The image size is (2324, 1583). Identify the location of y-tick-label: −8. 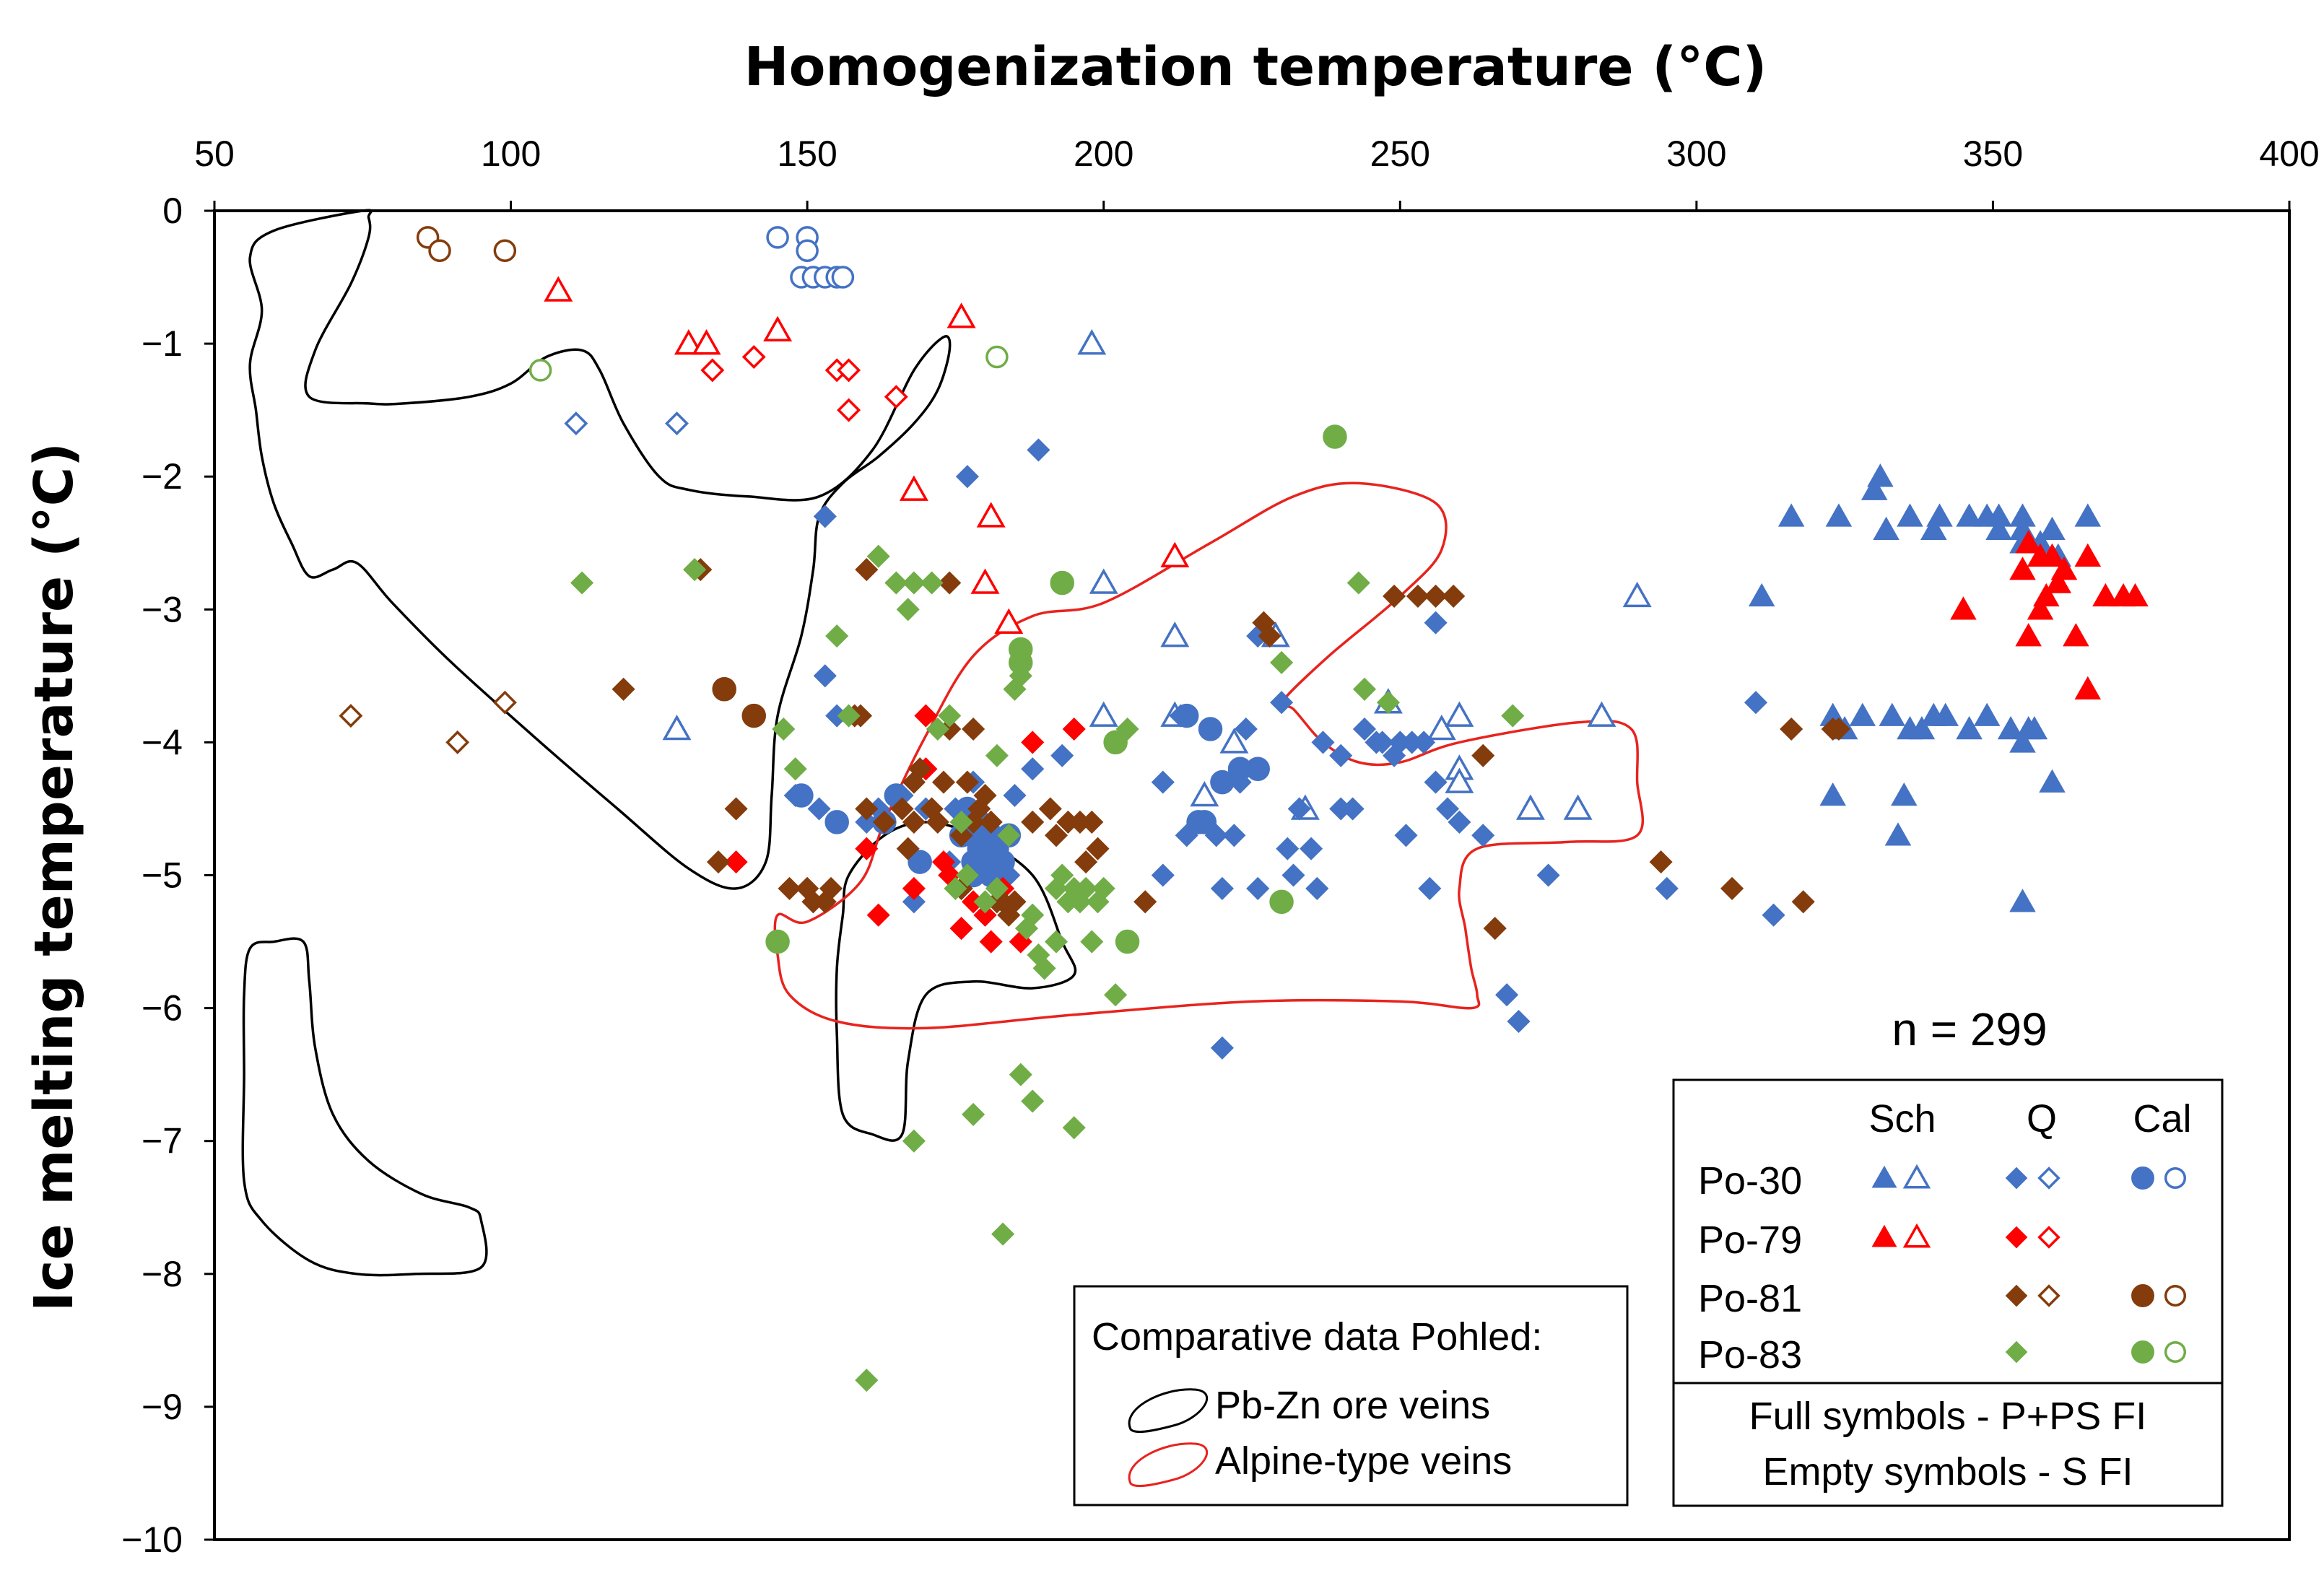
(162, 1274).